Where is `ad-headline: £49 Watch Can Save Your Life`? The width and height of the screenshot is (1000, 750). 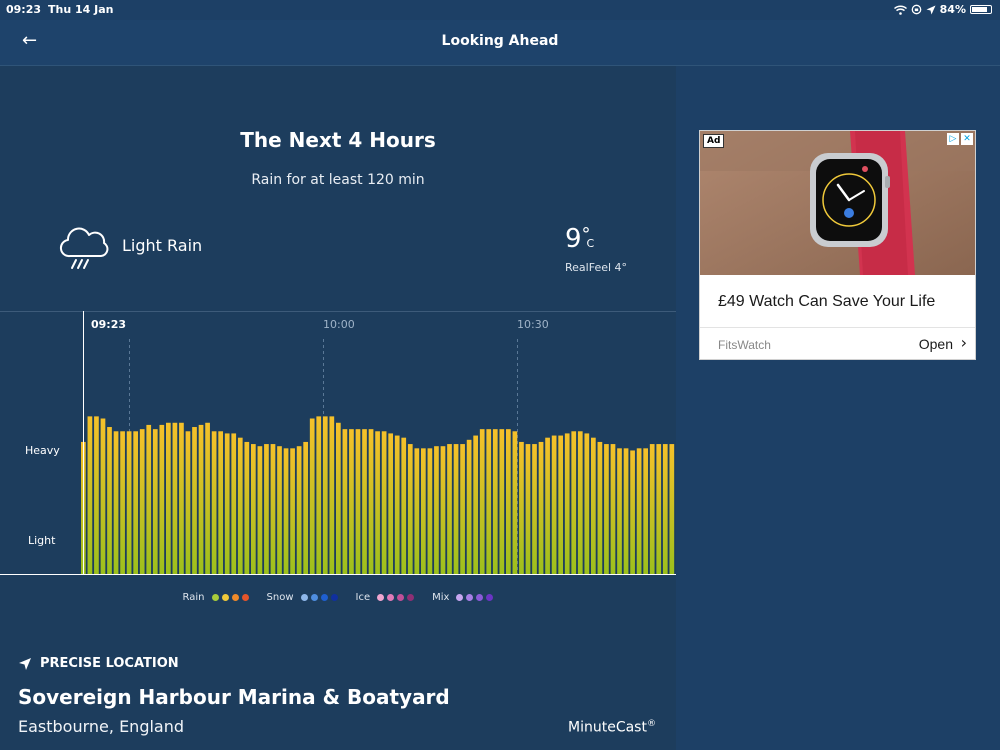
ad-headline: £49 Watch Can Save Your Life is located at coordinates (827, 301).